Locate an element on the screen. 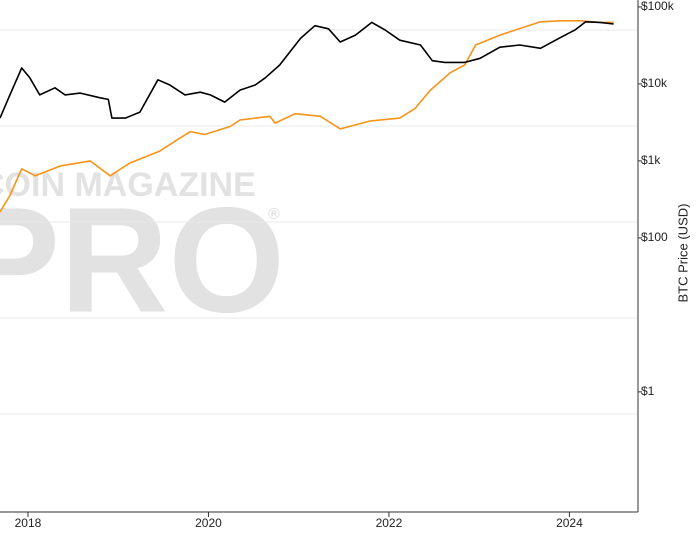 This screenshot has width=696, height=540. watermark: COIN MAGAZINE PRO ® is located at coordinates (142, 255).